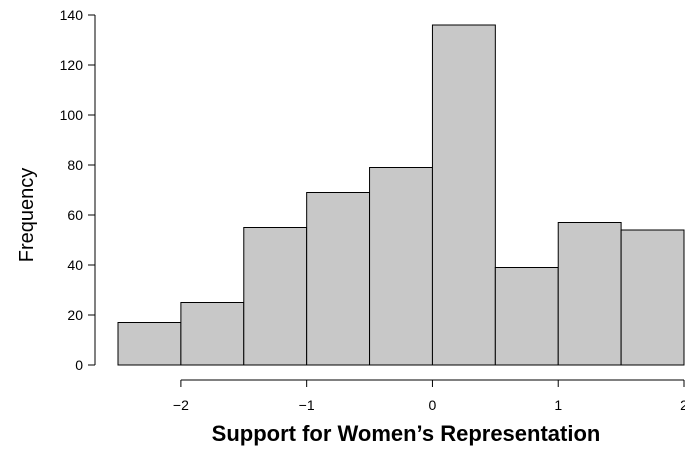  What do you see at coordinates (75, 265) in the screenshot?
I see `y-tick-label: 40` at bounding box center [75, 265].